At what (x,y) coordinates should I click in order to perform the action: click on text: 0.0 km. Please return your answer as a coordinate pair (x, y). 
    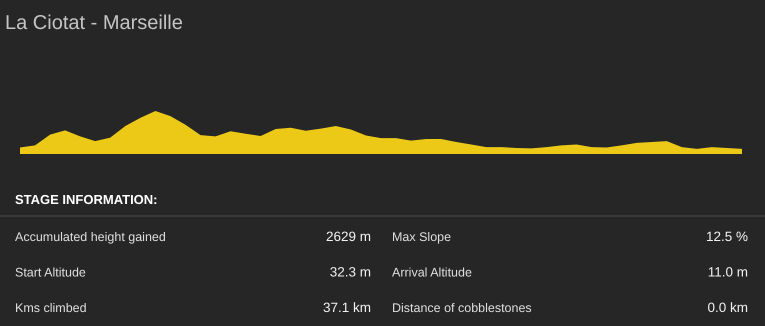
    Looking at the image, I should click on (727, 307).